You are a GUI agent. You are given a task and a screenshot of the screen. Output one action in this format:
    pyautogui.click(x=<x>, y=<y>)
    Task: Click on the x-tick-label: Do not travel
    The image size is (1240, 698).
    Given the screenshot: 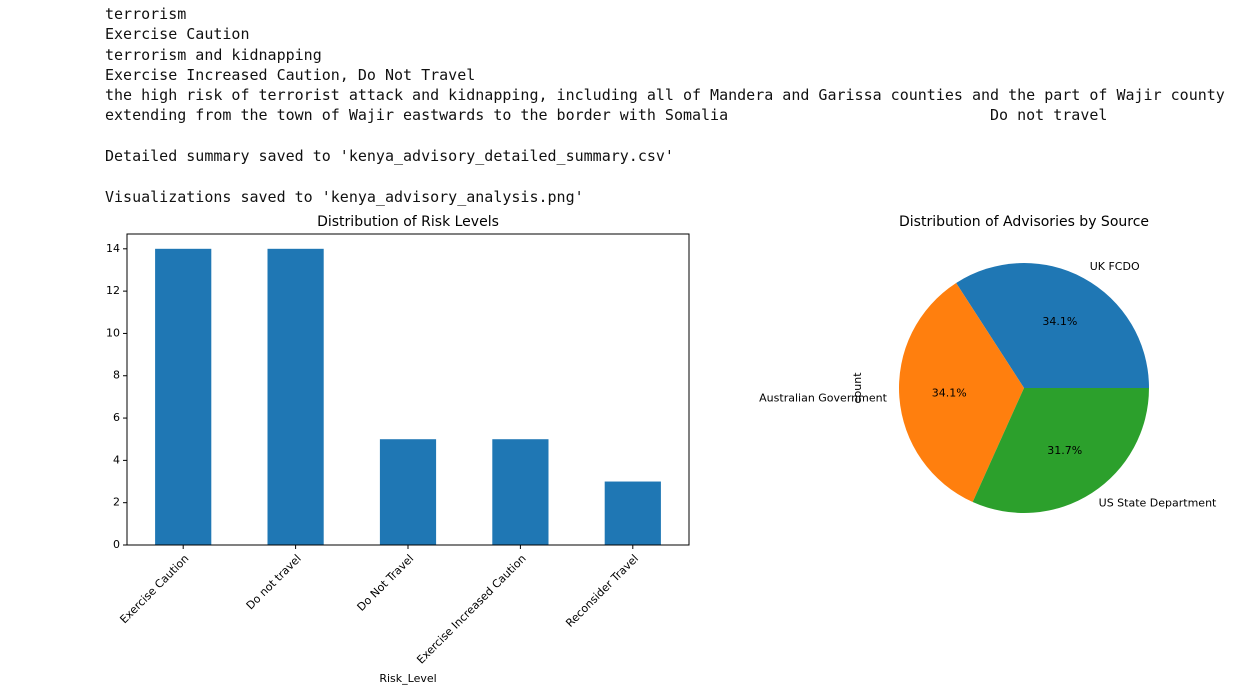 What is the action you would take?
    pyautogui.click(x=274, y=582)
    